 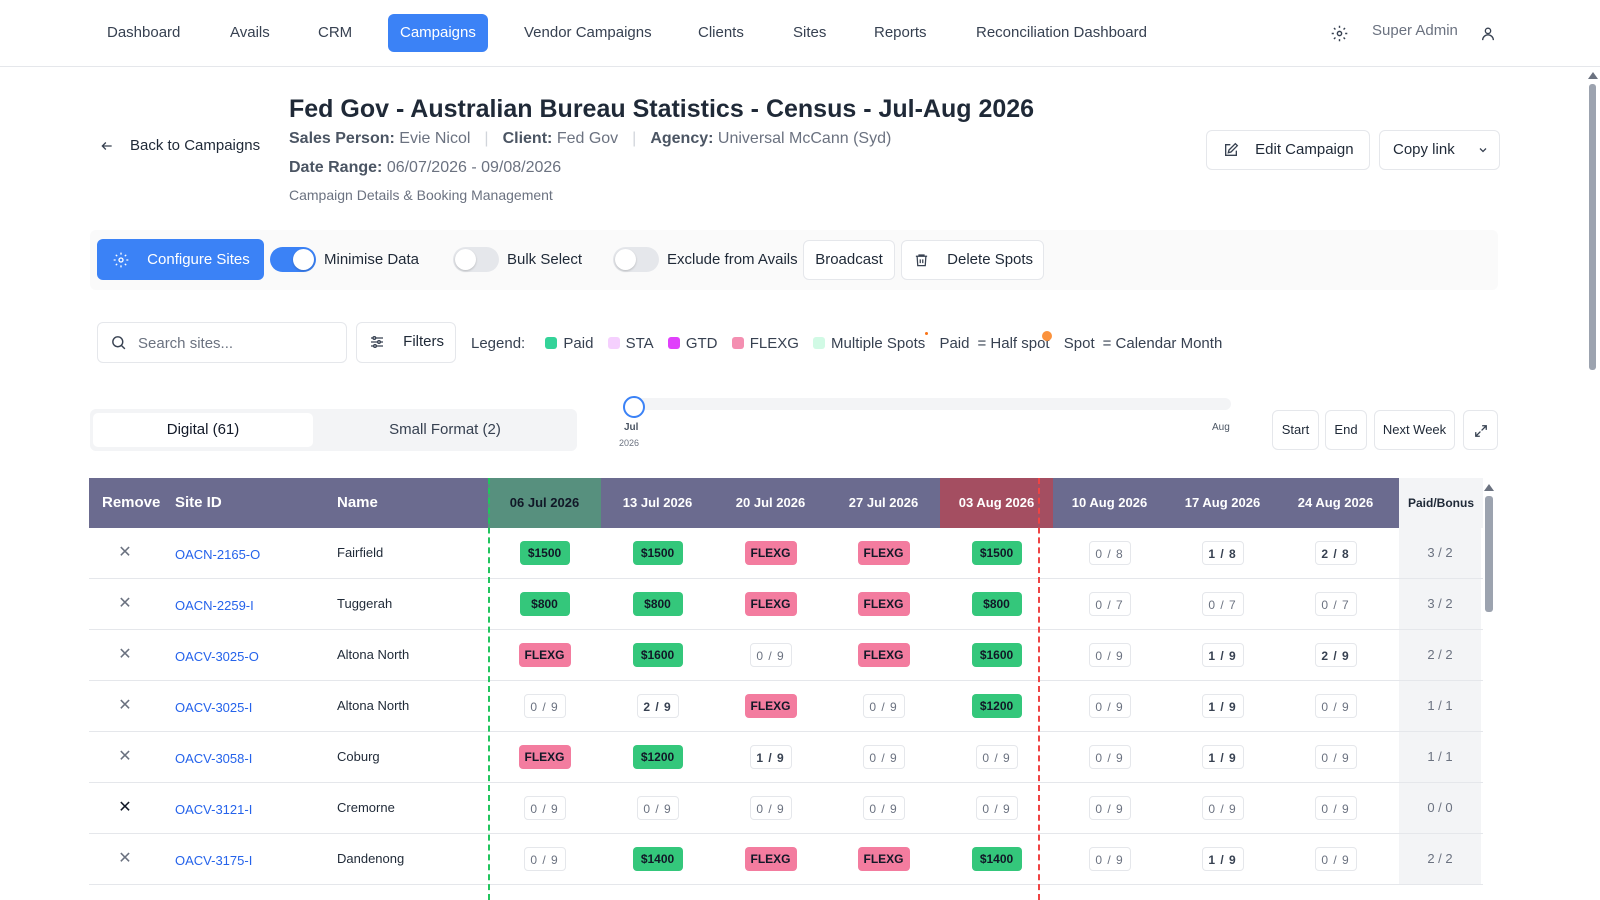 What do you see at coordinates (1593, 75) in the screenshot?
I see `page-scroll-up-arrow` at bounding box center [1593, 75].